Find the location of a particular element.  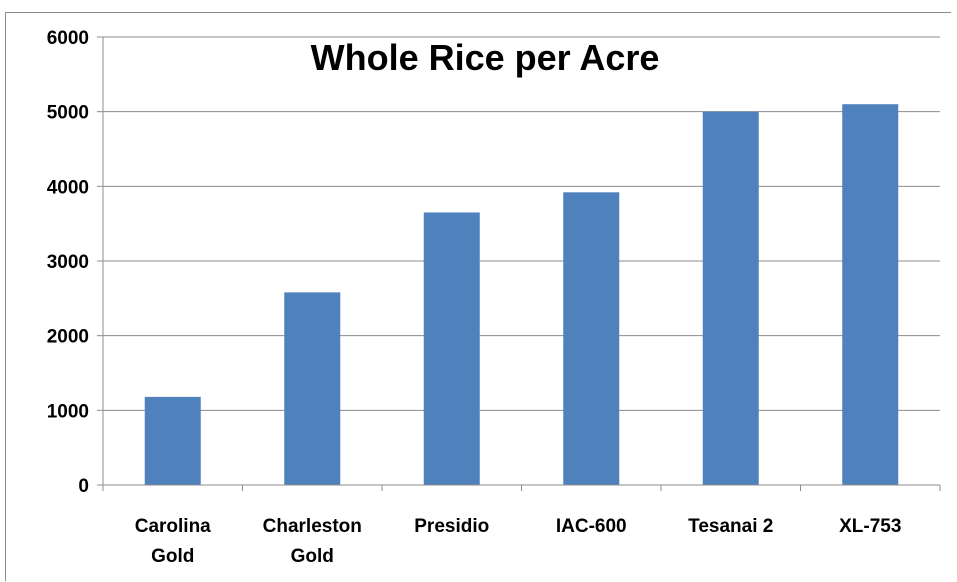

y-tick-label: 3000 is located at coordinates (68, 262).